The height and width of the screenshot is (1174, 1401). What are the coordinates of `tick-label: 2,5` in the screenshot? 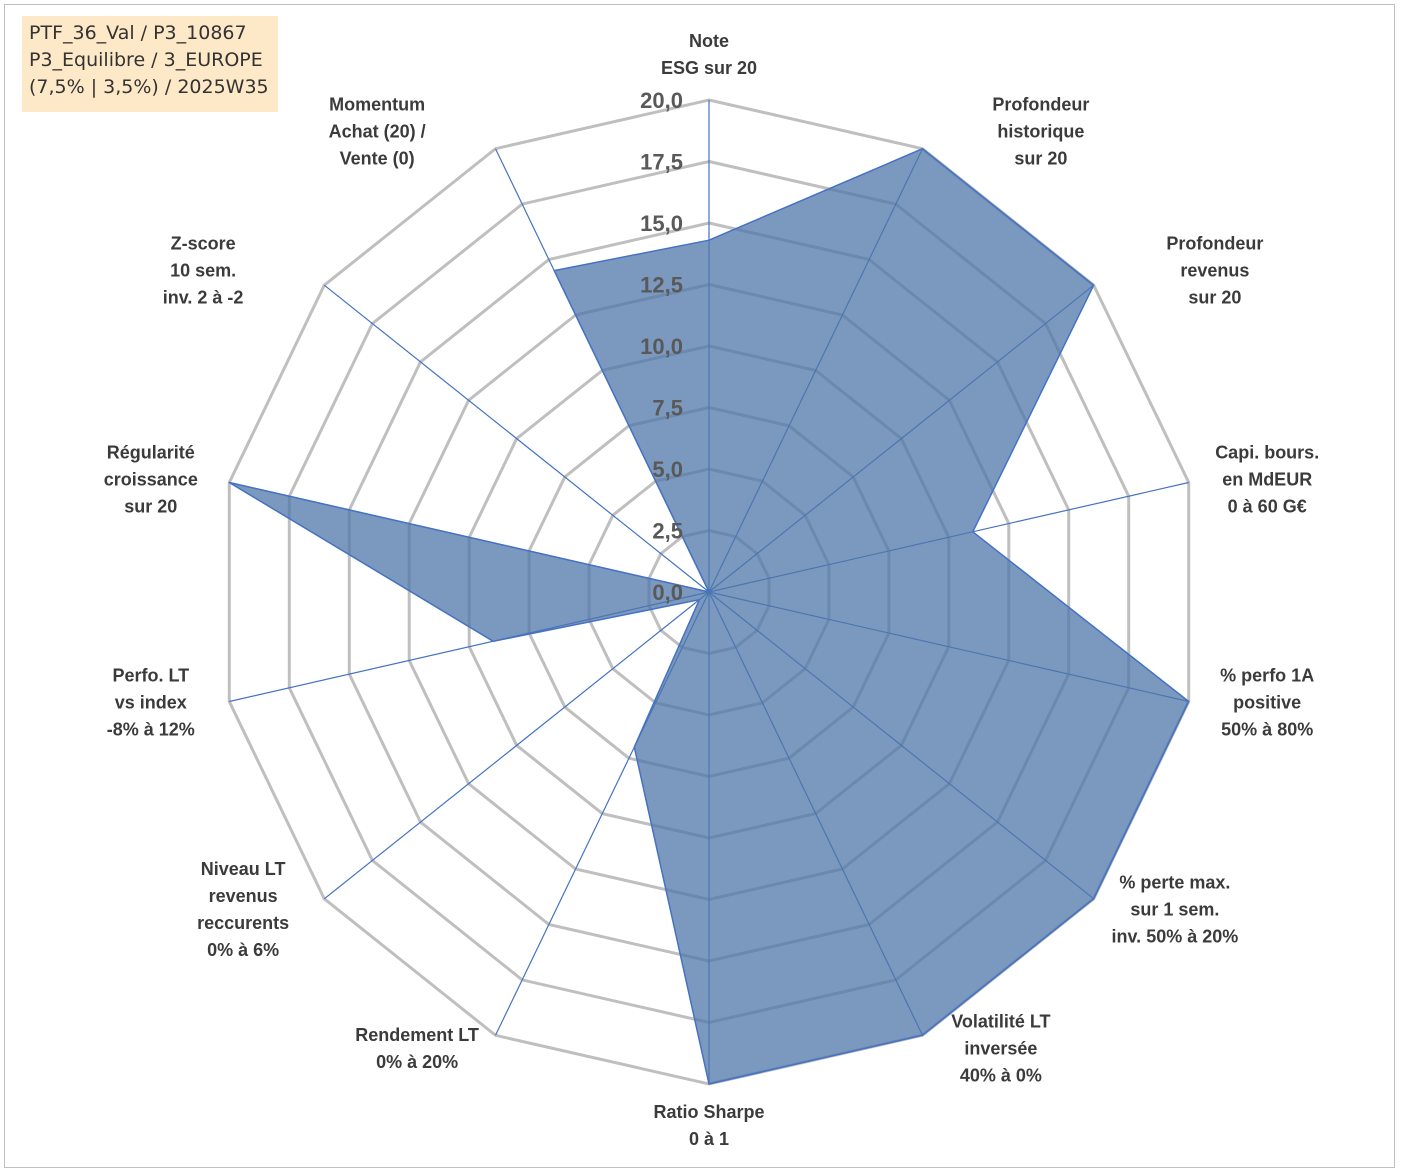 It's located at (667, 531).